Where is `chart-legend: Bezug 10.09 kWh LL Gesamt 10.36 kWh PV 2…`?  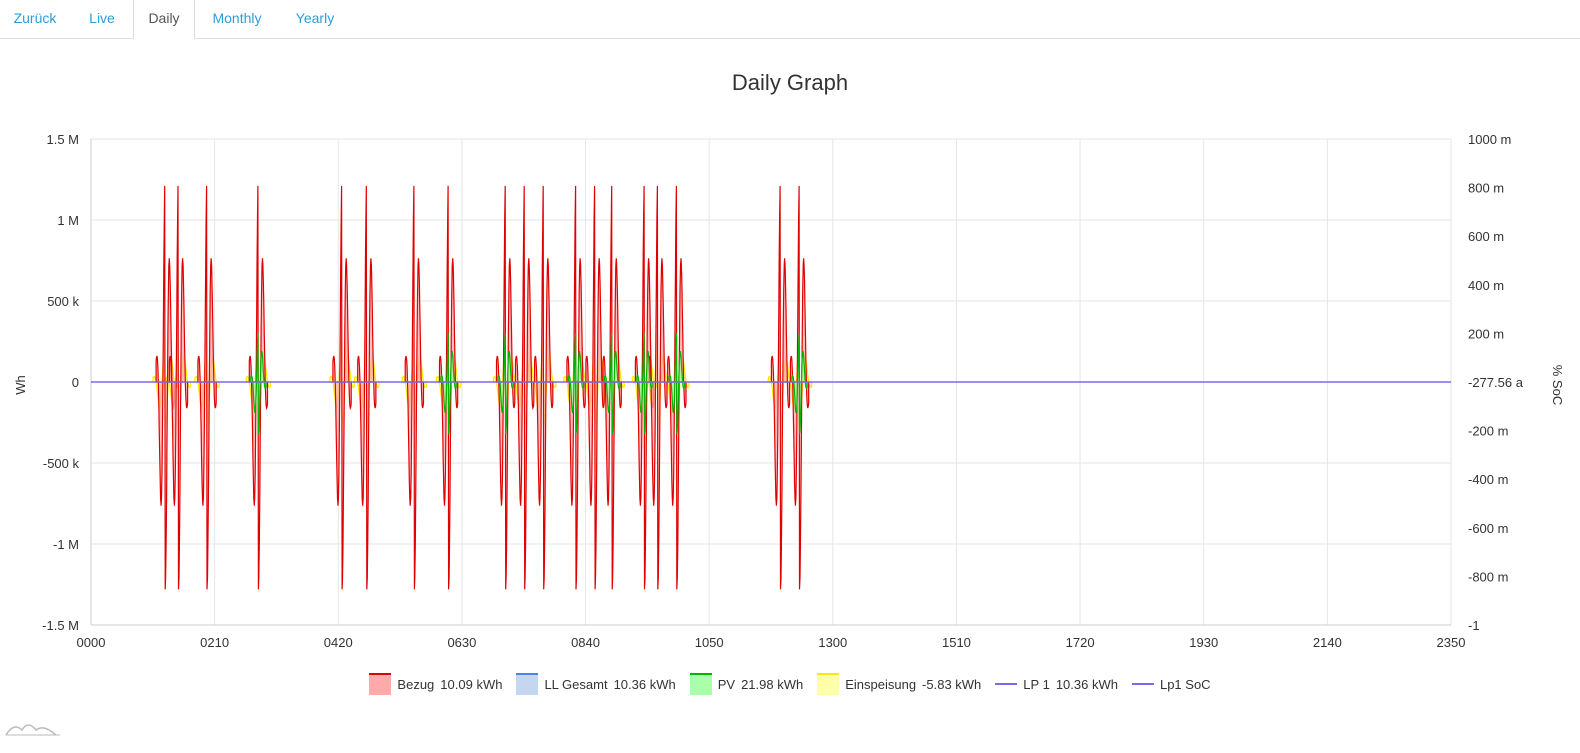
chart-legend: Bezug 10.09 kWh LL Gesamt 10.36 kWh PV 2… is located at coordinates (790, 684).